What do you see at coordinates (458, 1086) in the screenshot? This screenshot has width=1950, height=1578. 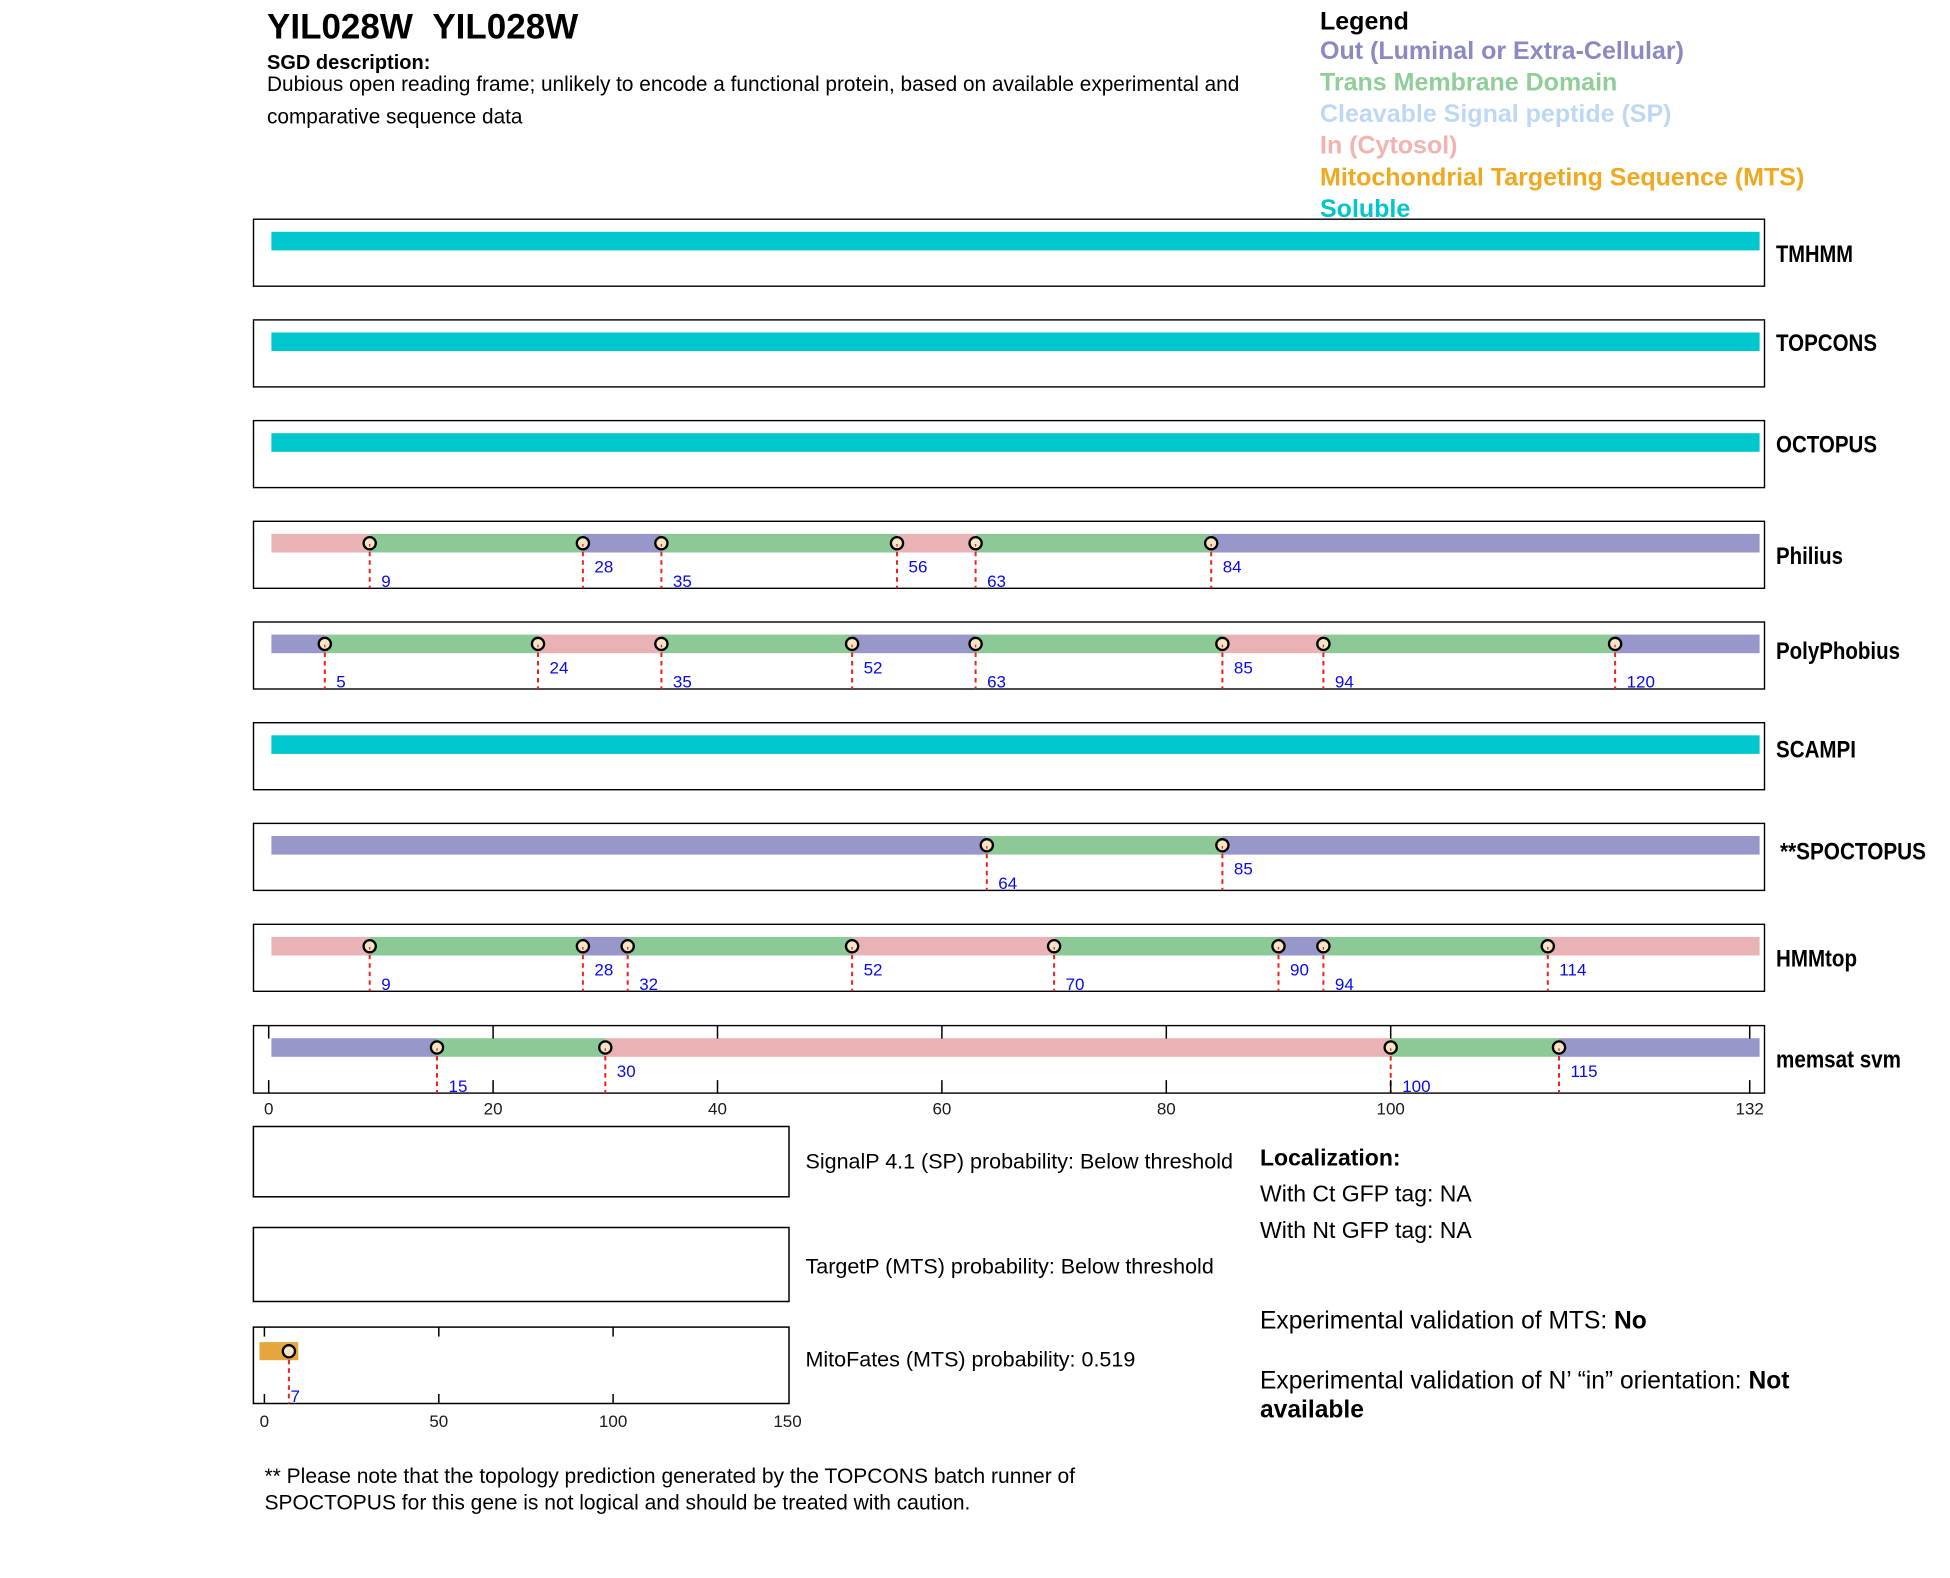 I see `svg-text: 15` at bounding box center [458, 1086].